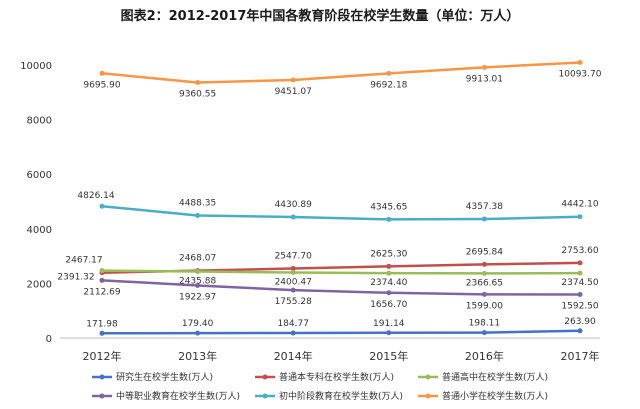 The image size is (640, 409). Describe the element at coordinates (293, 302) in the screenshot. I see `data-label: 1755.28` at that location.